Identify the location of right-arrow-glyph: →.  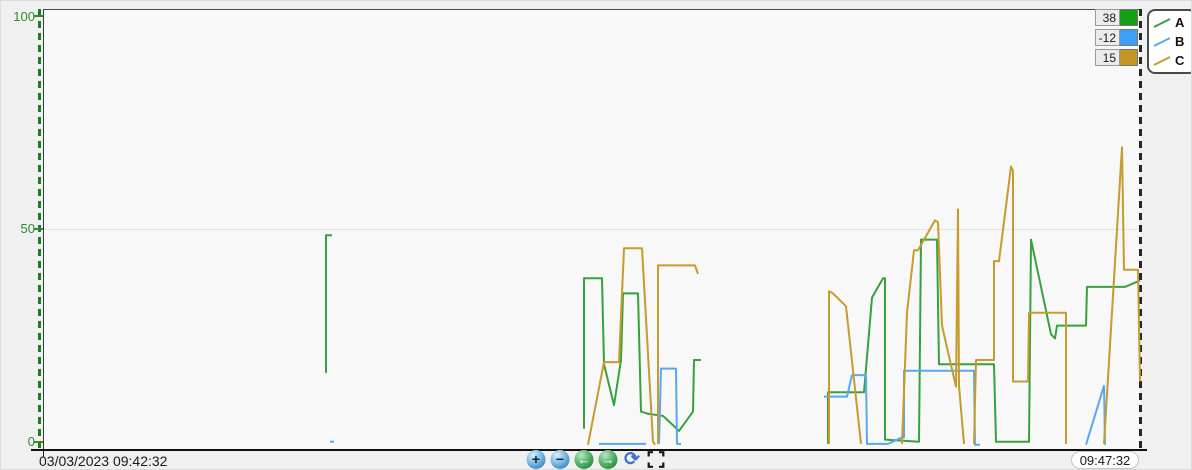
(608, 459).